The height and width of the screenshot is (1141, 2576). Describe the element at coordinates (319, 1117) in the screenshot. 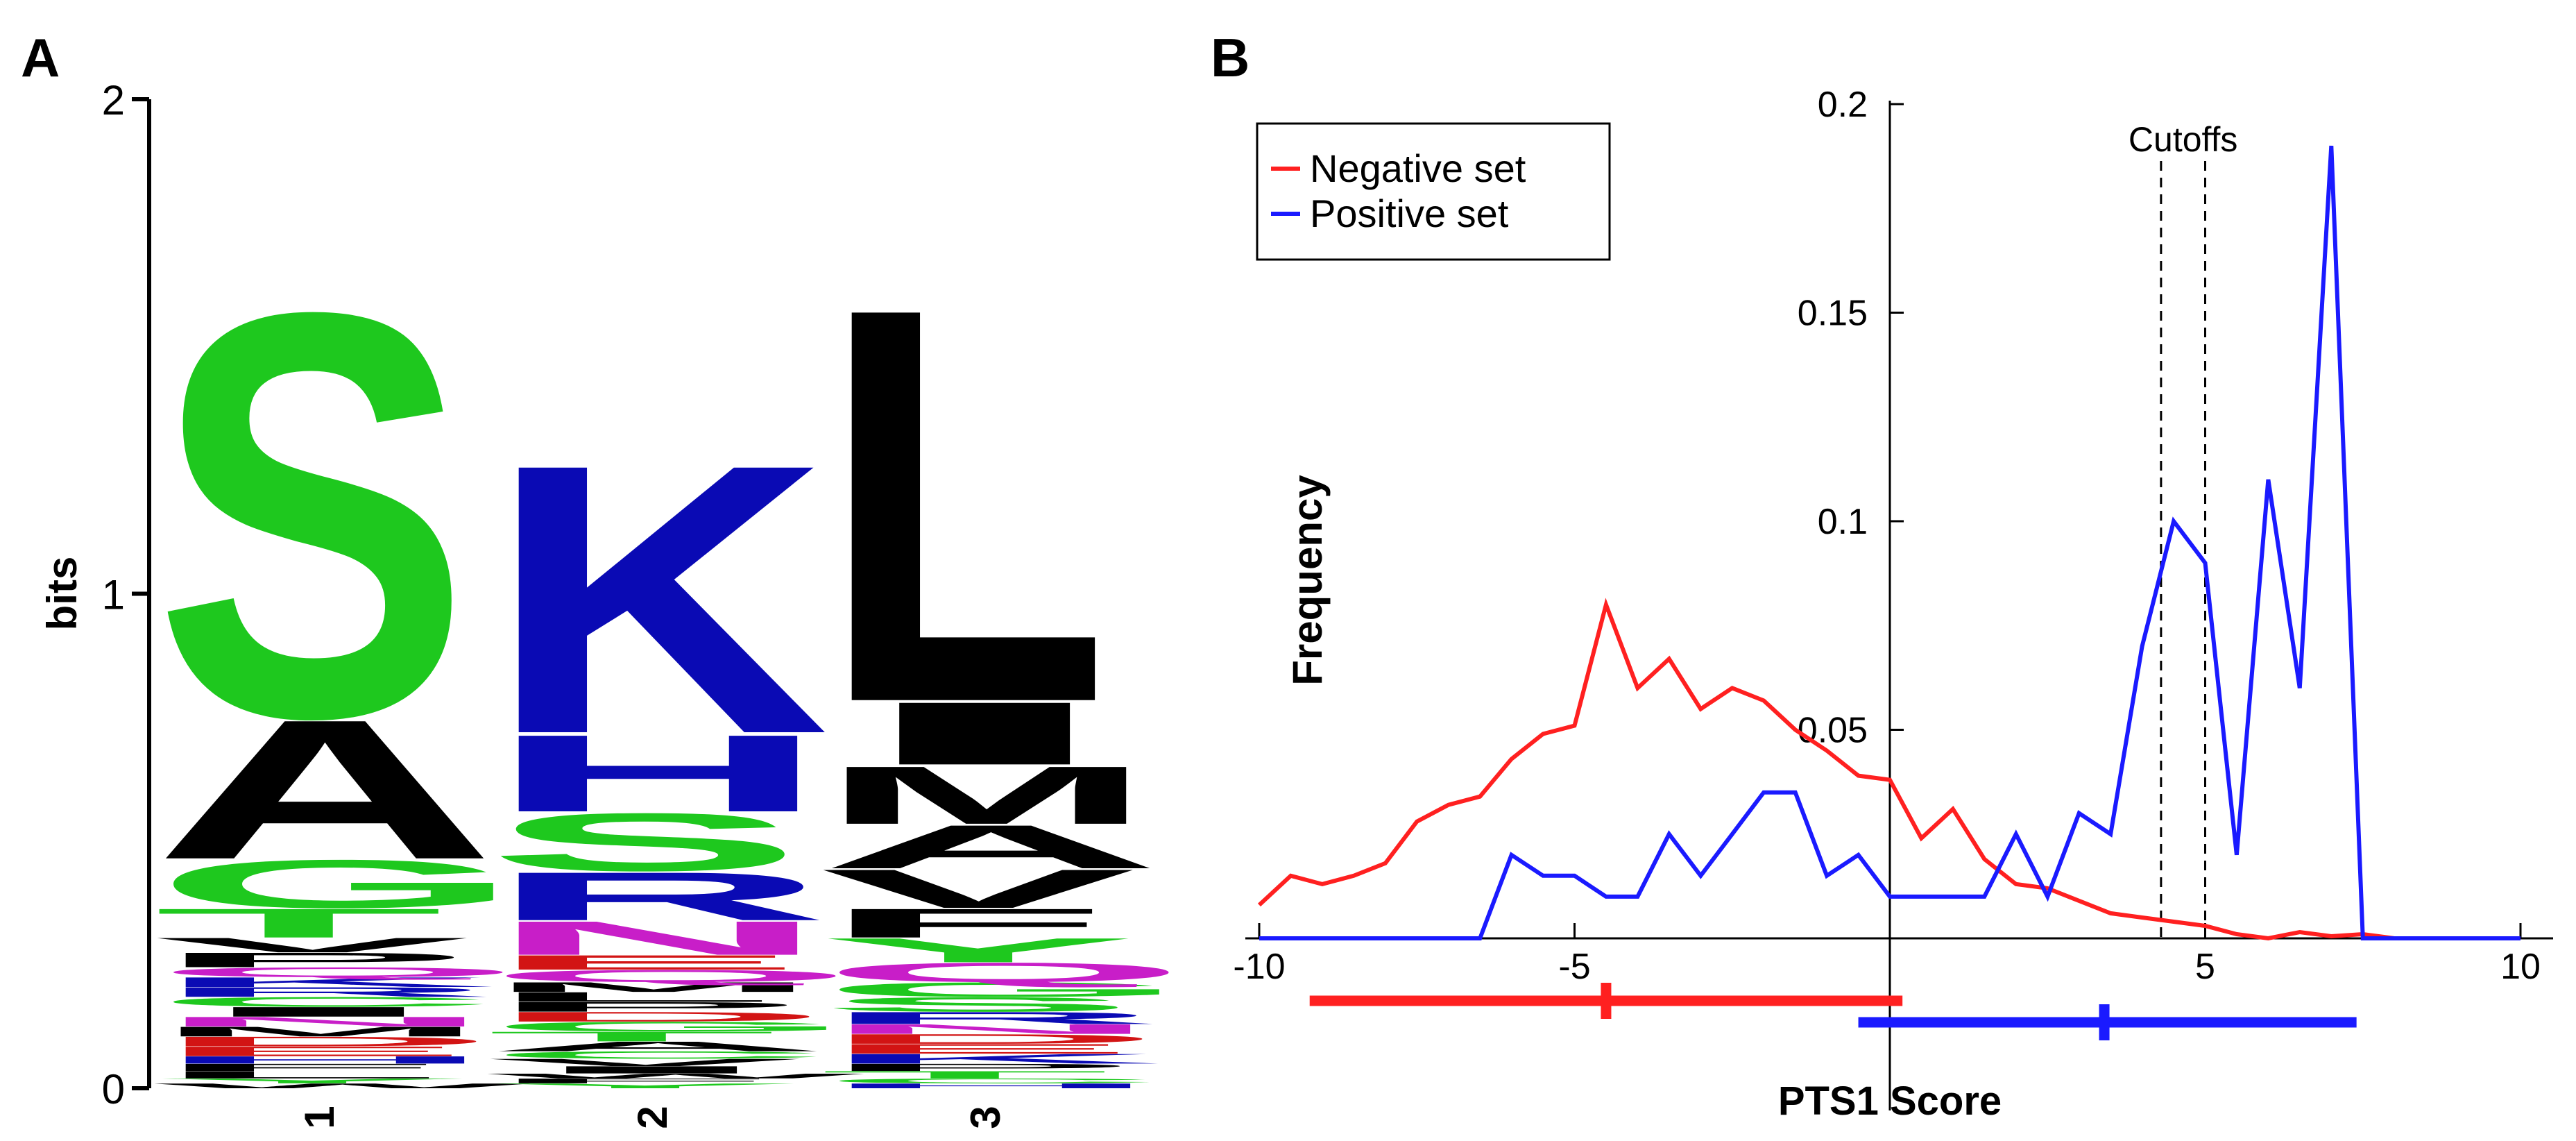

I see `logo-x-tick-label: 1` at that location.